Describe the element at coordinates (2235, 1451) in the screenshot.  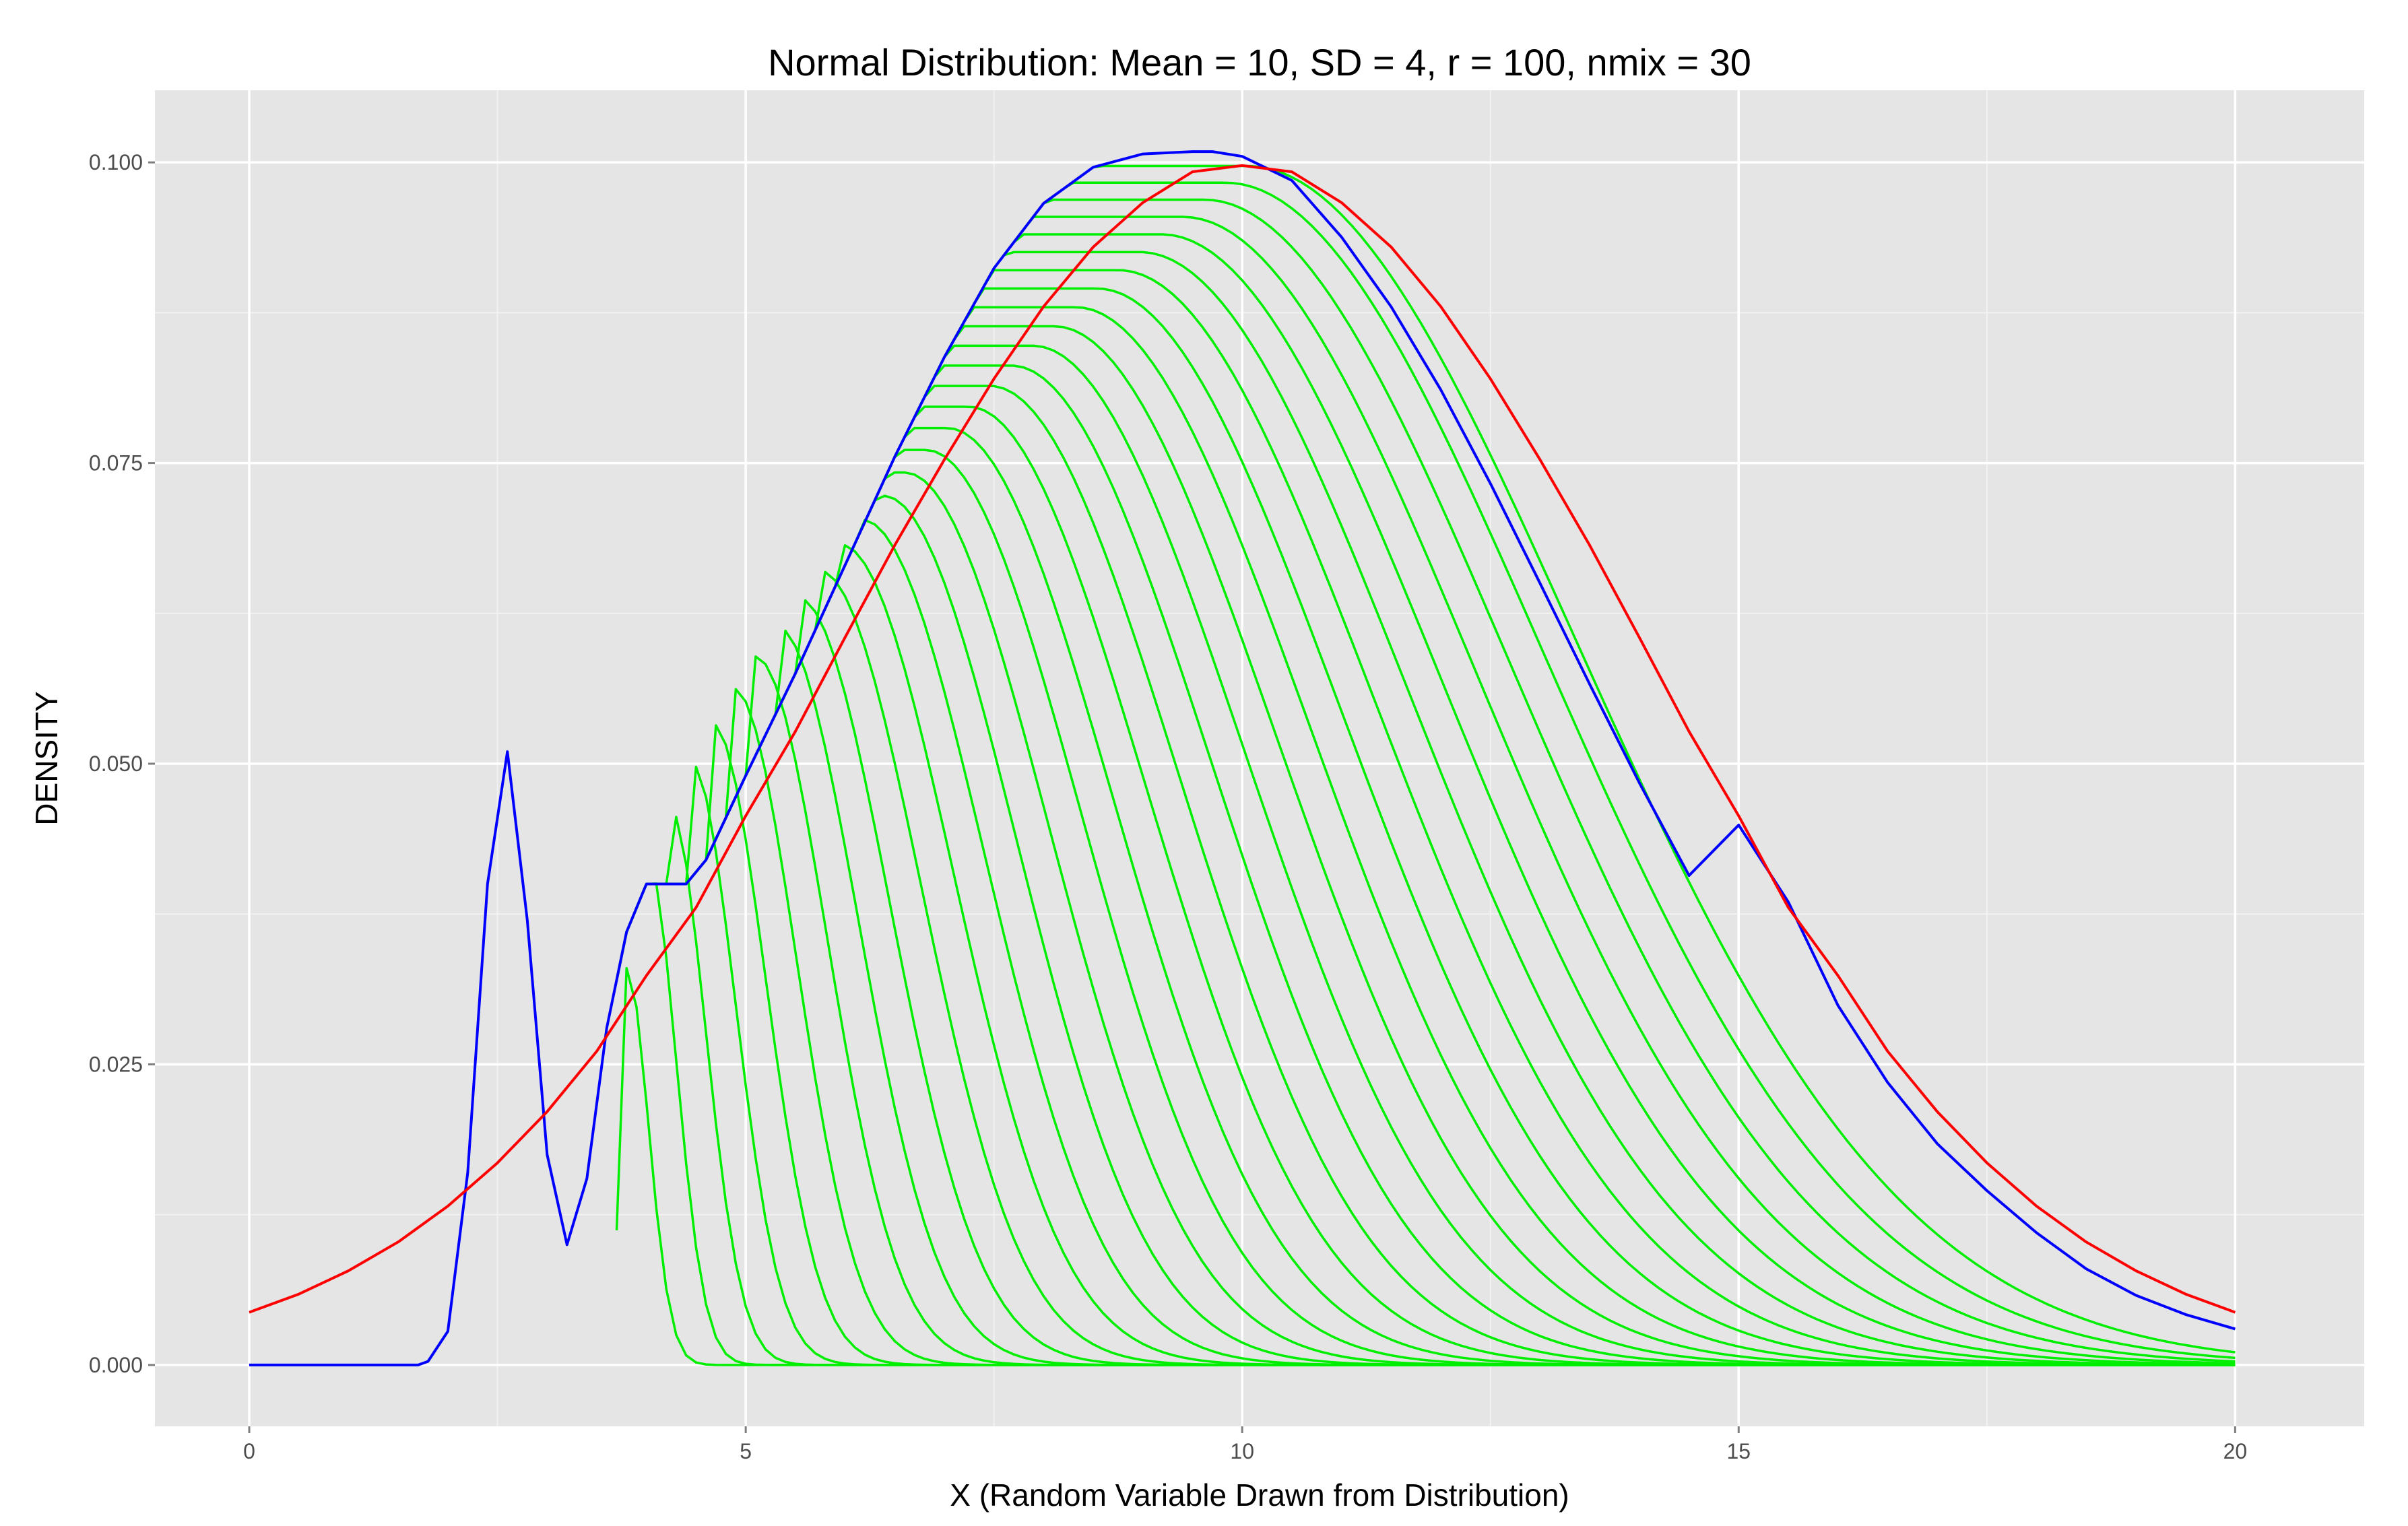
I see `x-tick-label: 20` at that location.